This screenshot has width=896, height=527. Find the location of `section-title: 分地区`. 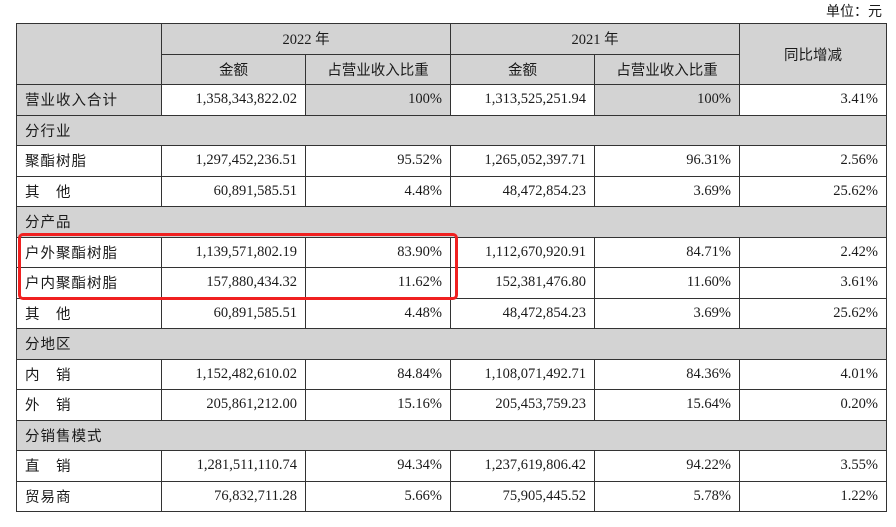

section-title: 分地区 is located at coordinates (451, 344).